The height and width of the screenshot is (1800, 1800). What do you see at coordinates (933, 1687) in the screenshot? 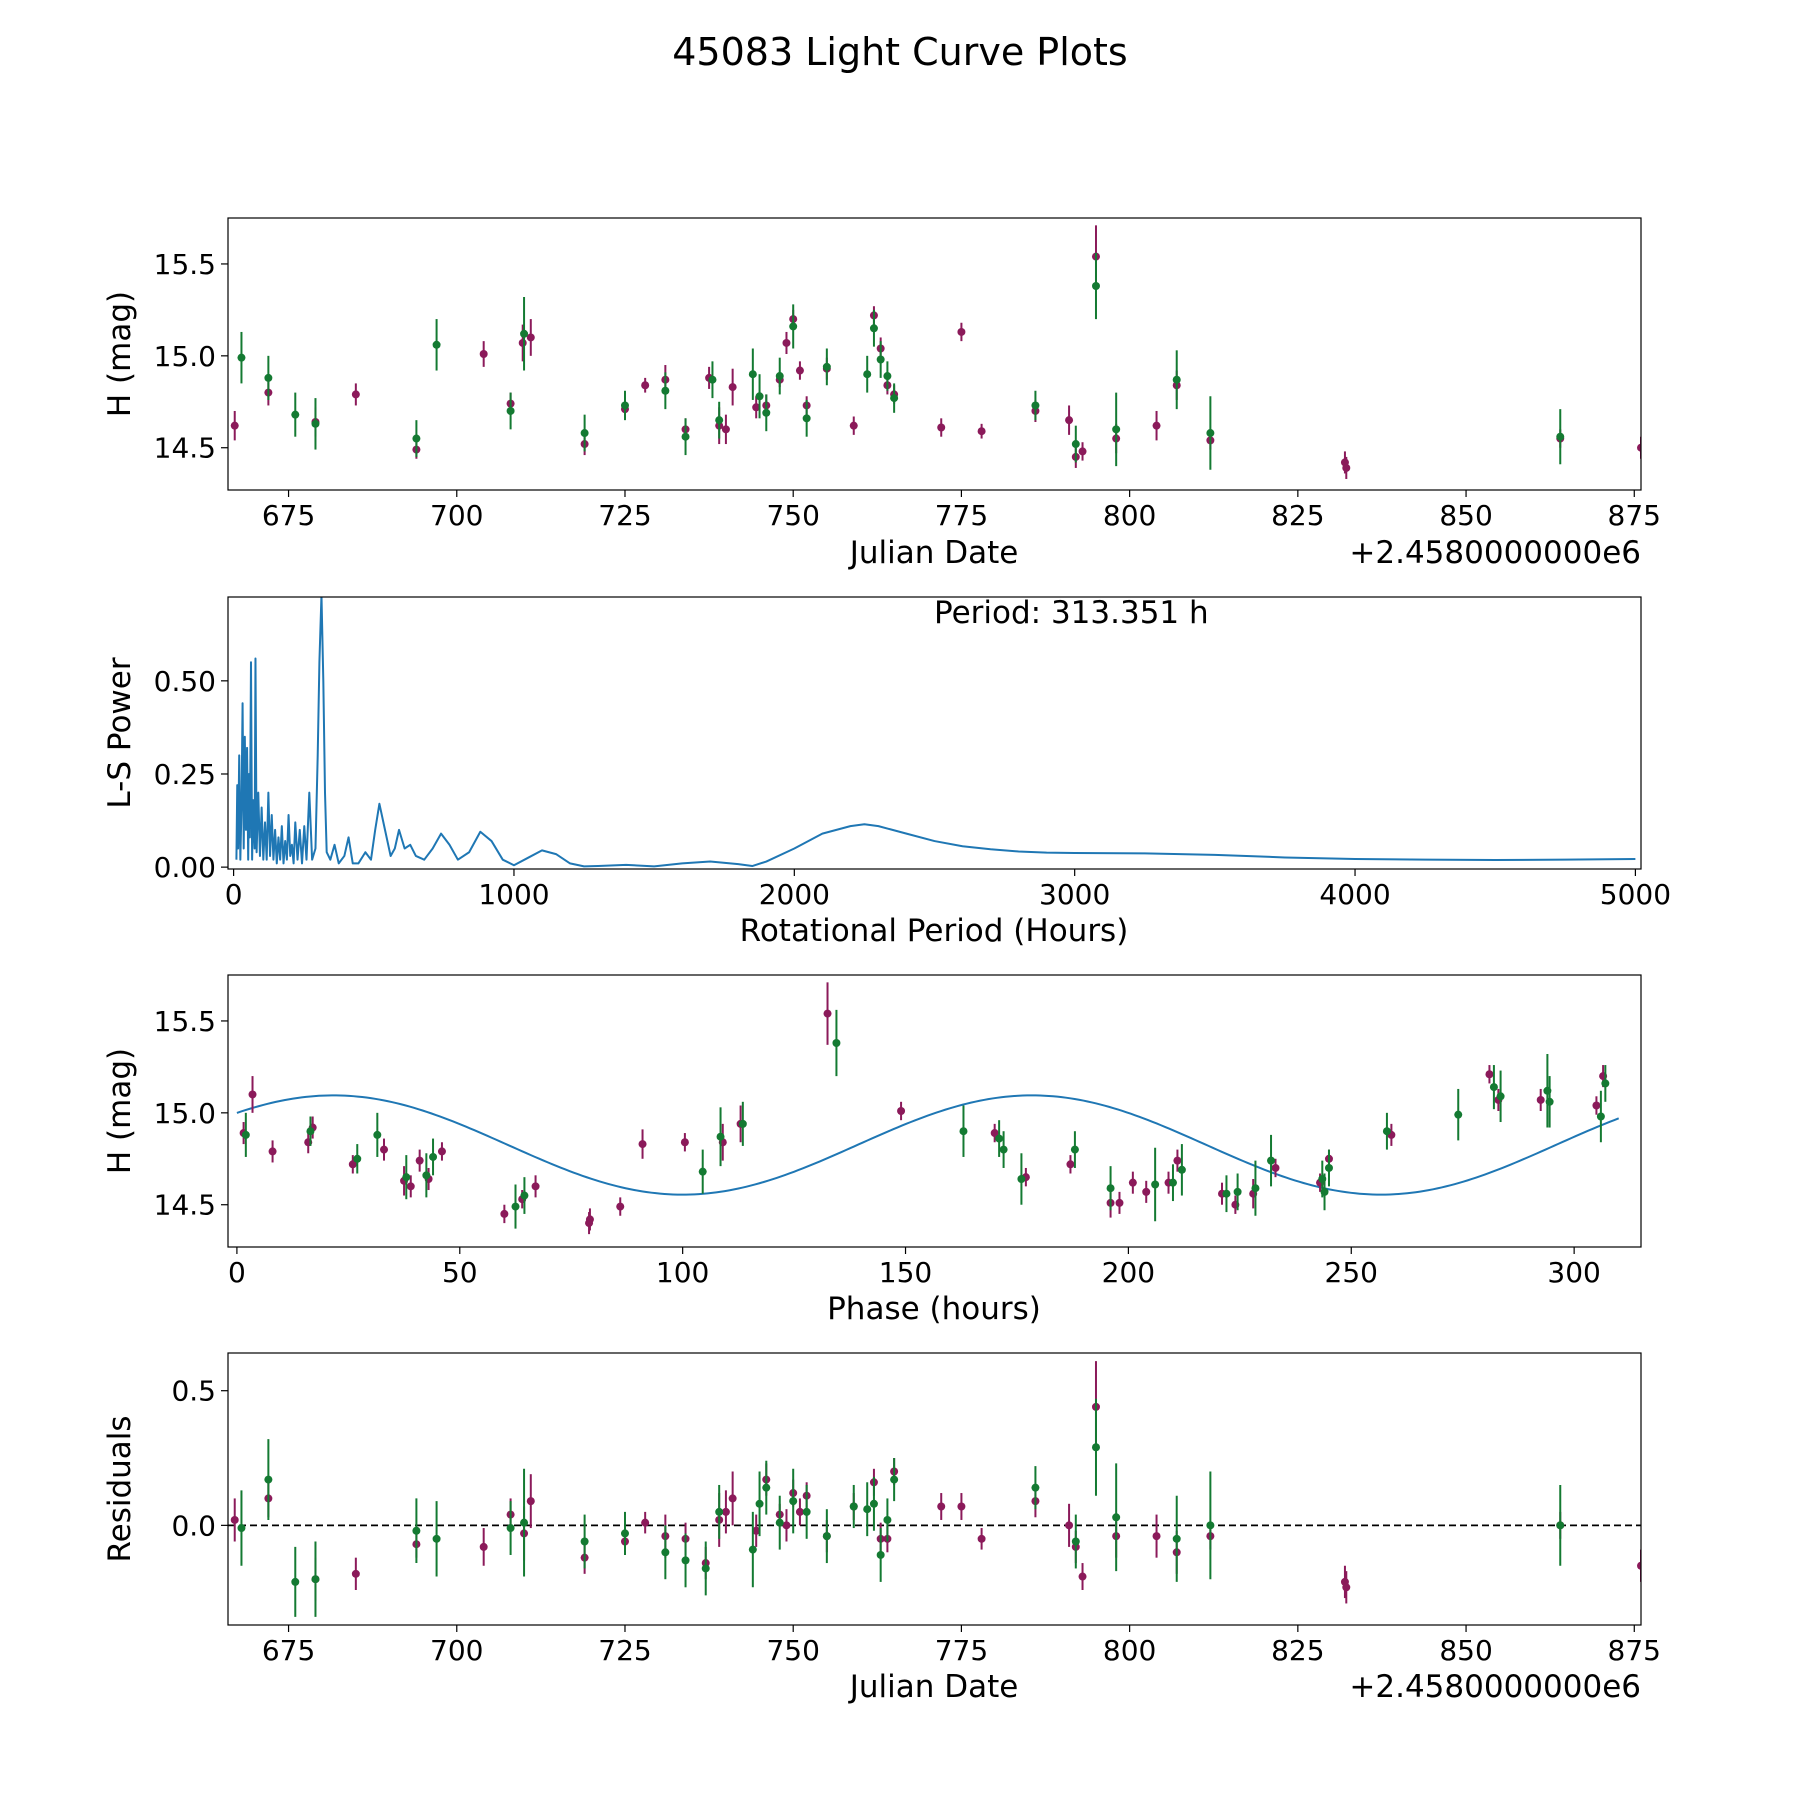
I see `residuals-xlabel: Julian Date` at bounding box center [933, 1687].